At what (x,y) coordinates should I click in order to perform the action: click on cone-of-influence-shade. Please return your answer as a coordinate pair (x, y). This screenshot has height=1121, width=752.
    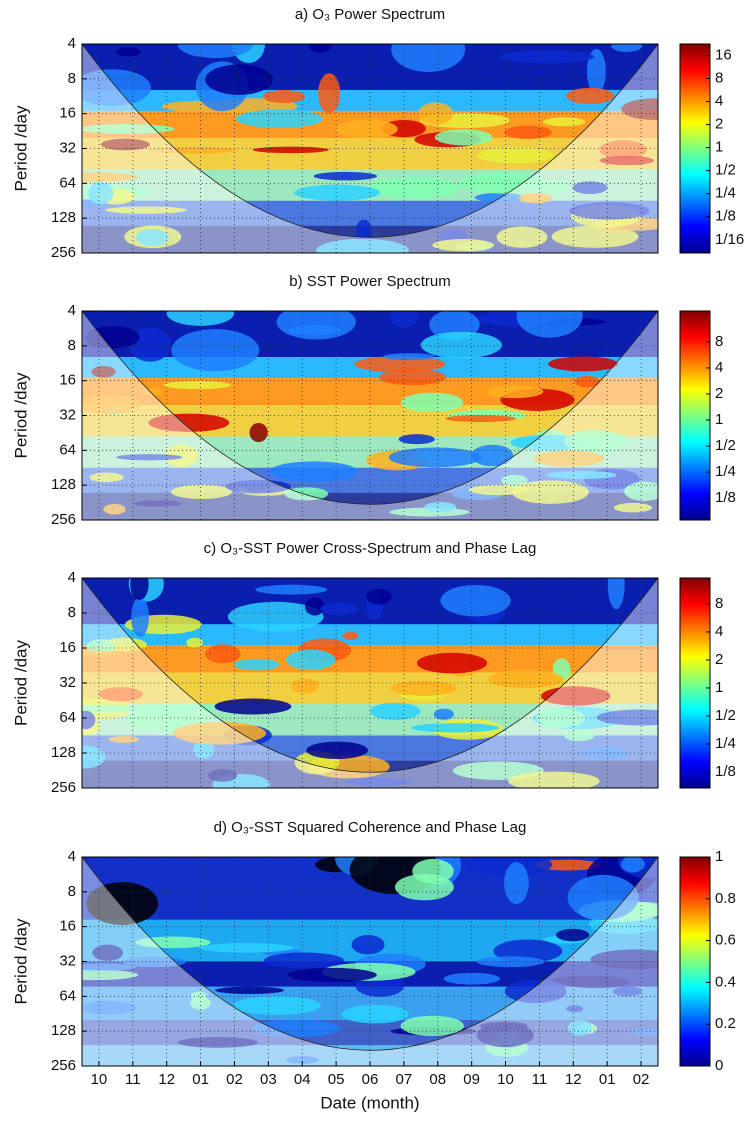
    Looking at the image, I should click on (370, 683).